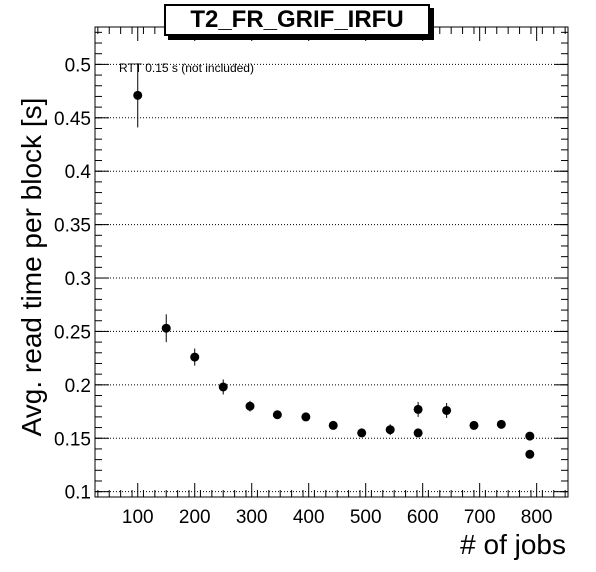 This screenshot has width=596, height=572. Describe the element at coordinates (480, 517) in the screenshot. I see `x-tick-label: 700` at that location.